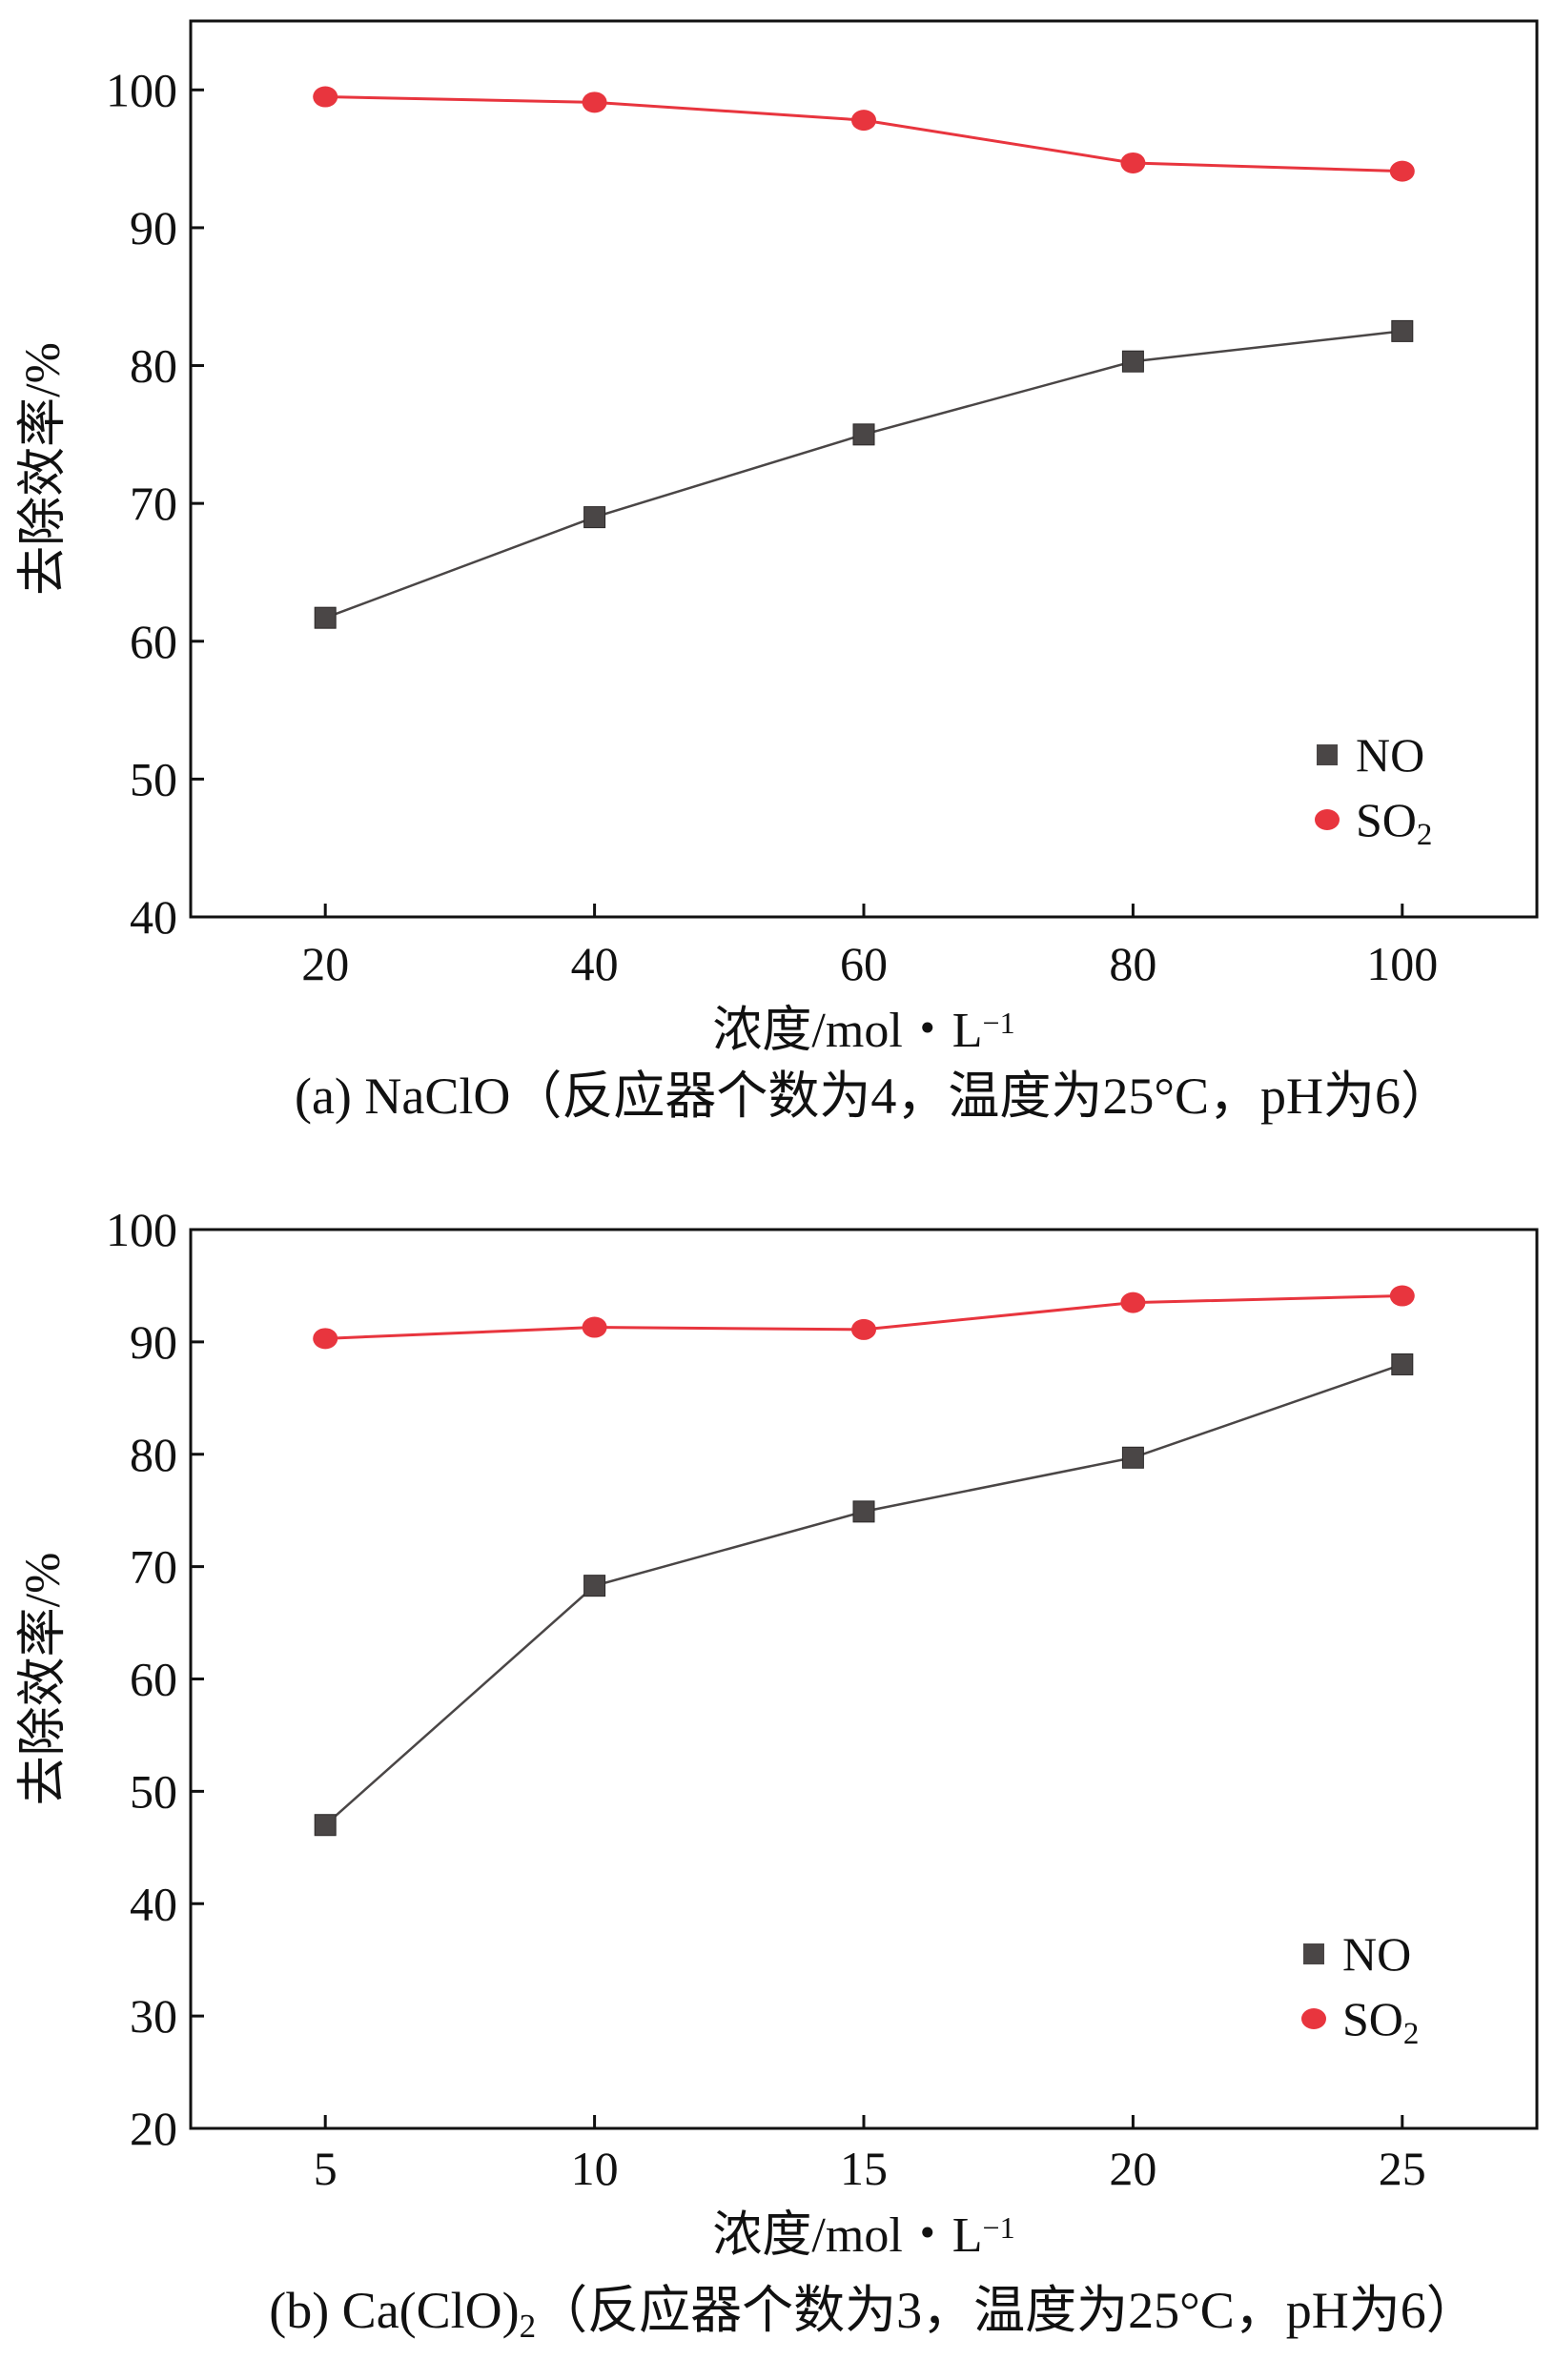  What do you see at coordinates (153, 2128) in the screenshot?
I see `y-tick-label: 20` at bounding box center [153, 2128].